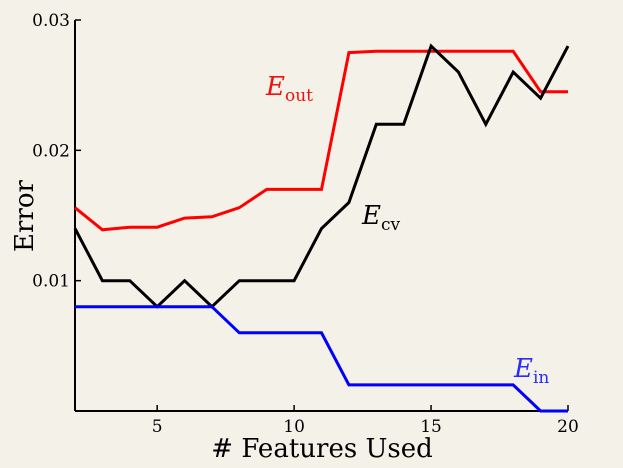 Image resolution: width=623 pixels, height=468 pixels. What do you see at coordinates (321, 449) in the screenshot?
I see `x-axis-title: # Features Used` at bounding box center [321, 449].